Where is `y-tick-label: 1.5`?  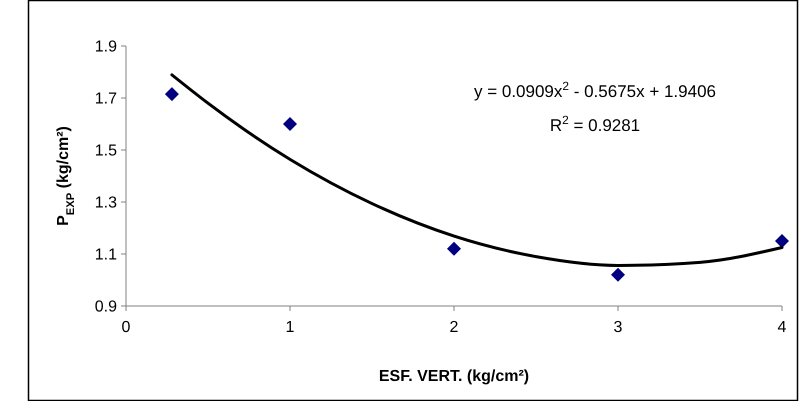
y-tick-label: 1.5 is located at coordinates (106, 151).